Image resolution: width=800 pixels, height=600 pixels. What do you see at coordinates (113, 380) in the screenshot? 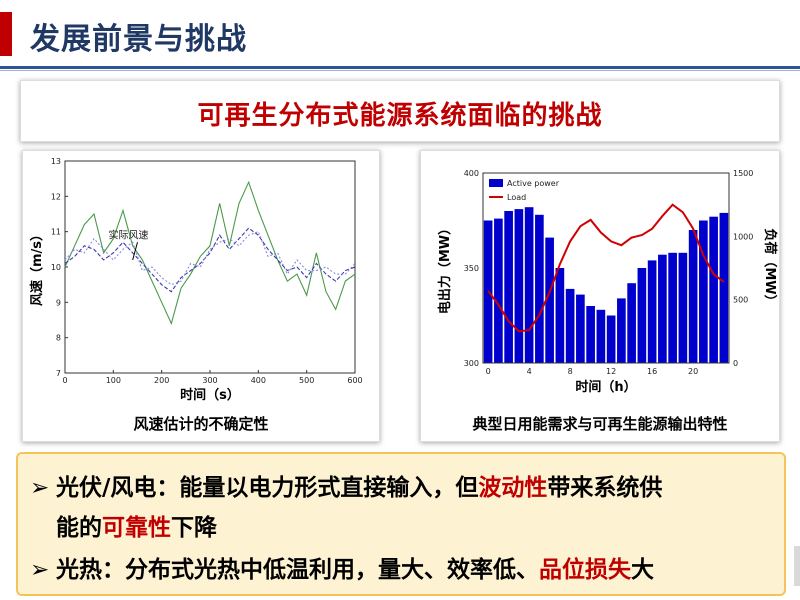
I see `x-tick-label: 100` at bounding box center [113, 380].